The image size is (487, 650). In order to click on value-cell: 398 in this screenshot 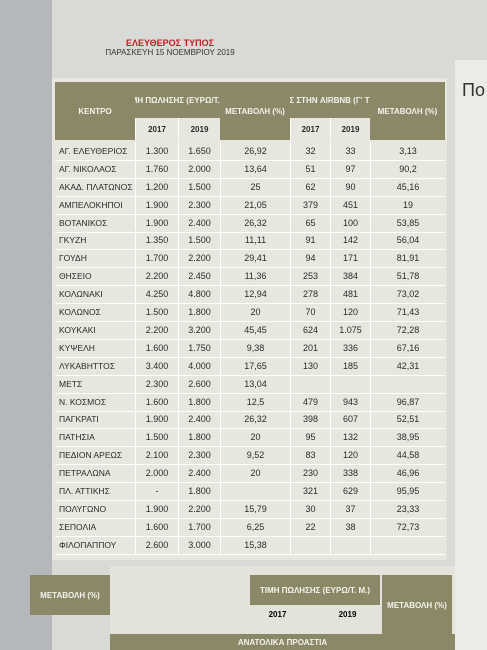, I will do `click(310, 419)`.